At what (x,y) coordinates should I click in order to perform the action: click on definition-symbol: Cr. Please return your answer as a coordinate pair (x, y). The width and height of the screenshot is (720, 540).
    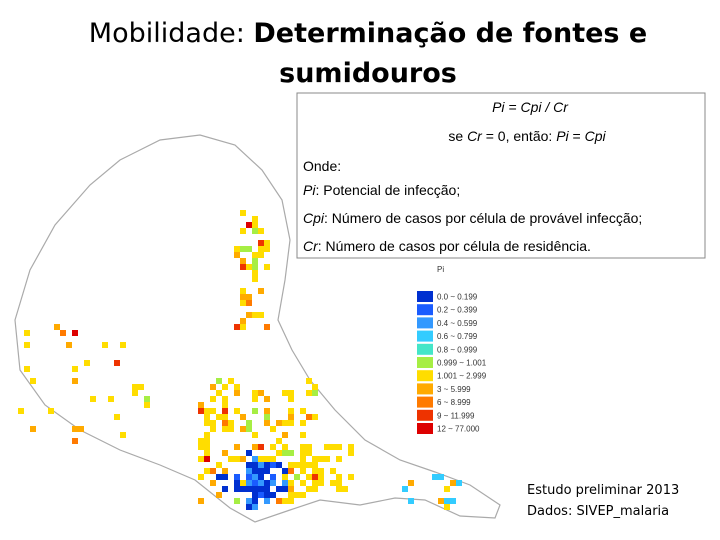
    Looking at the image, I should click on (311, 246).